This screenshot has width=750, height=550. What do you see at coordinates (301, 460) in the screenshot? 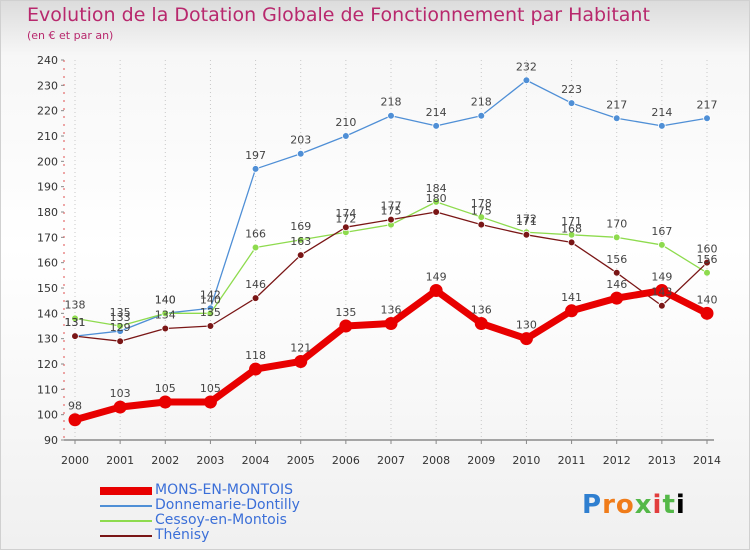
I see `x-tick-label: 2005` at bounding box center [301, 460].